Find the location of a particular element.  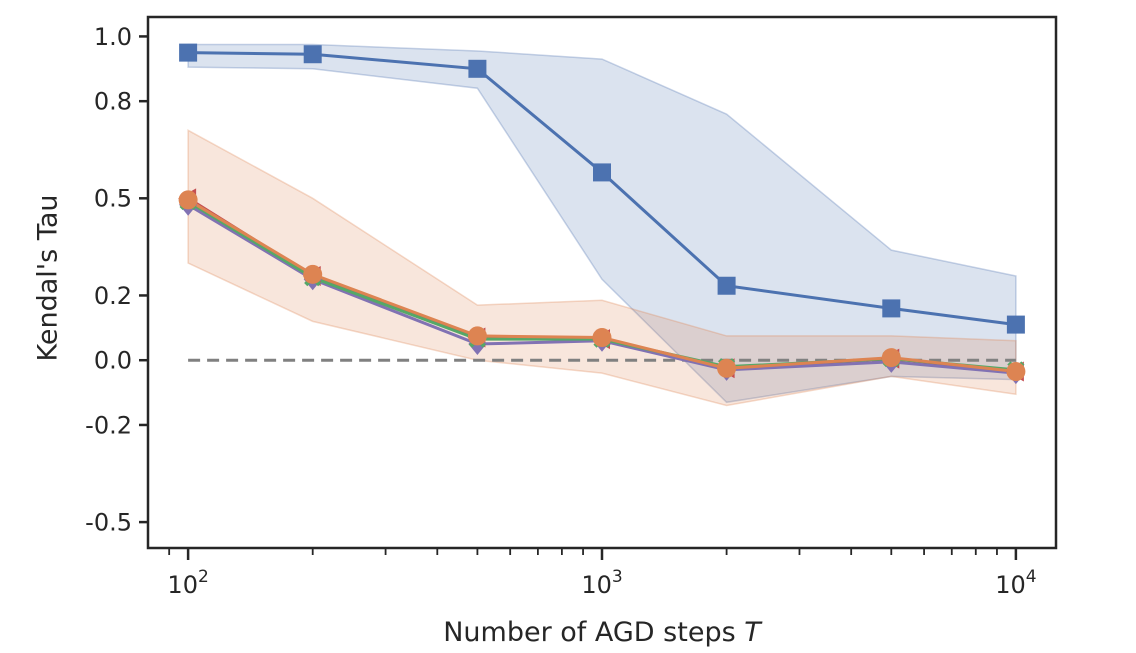

y-tick-label: -0.5 is located at coordinates (108, 522).